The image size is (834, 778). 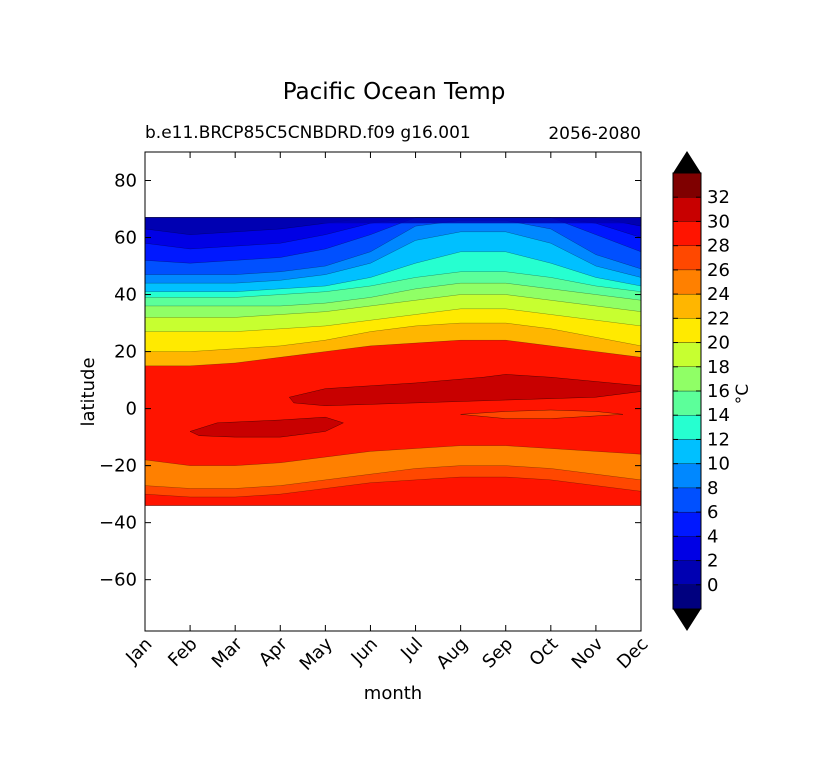 I want to click on x-tick-label: May, so click(x=316, y=653).